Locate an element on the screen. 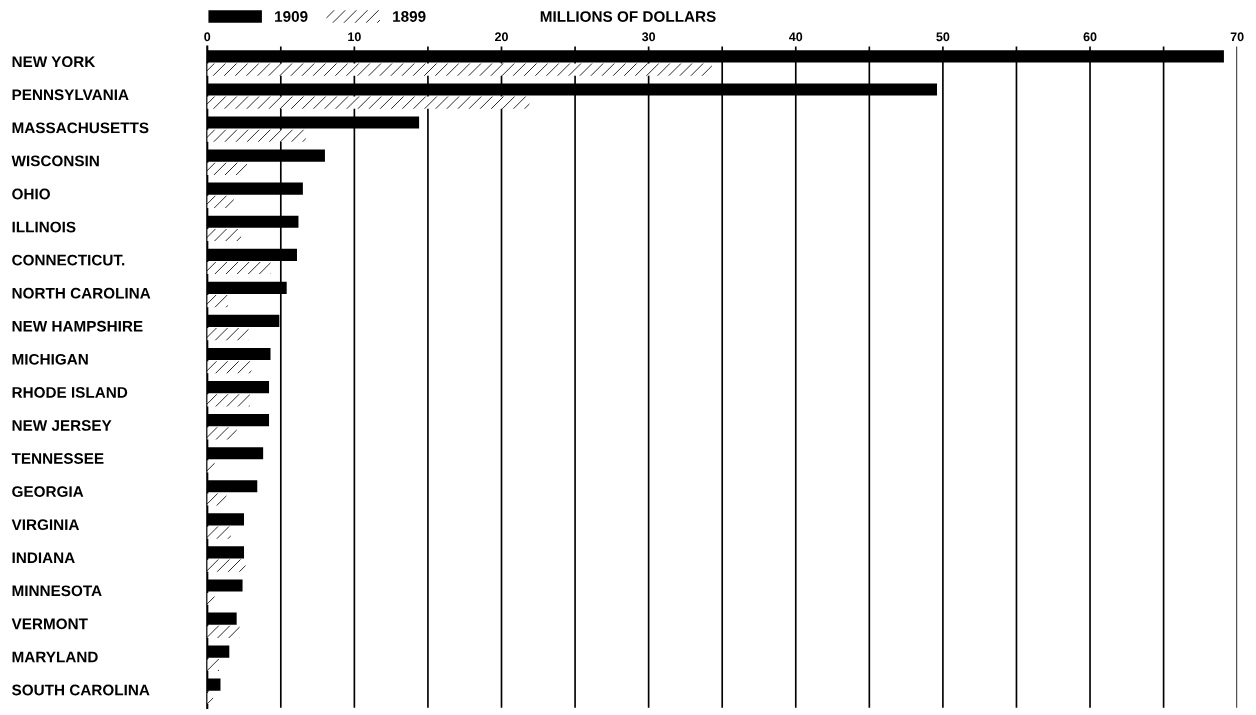 This screenshot has width=1256, height=715. x-axis-title: MILLIONS OF DOLLARS is located at coordinates (628, 16).